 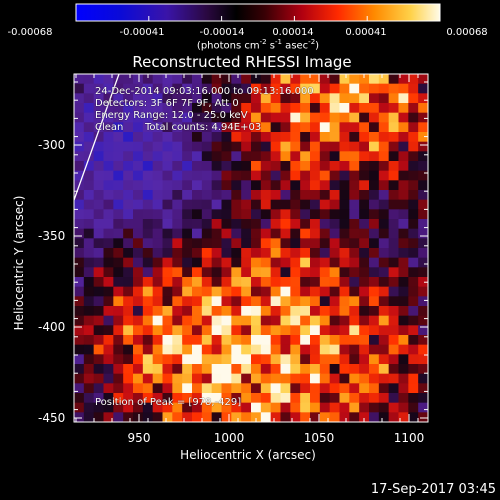 What do you see at coordinates (242, 62) in the screenshot?
I see `plot-title: Reconstructed RHESSI Image` at bounding box center [242, 62].